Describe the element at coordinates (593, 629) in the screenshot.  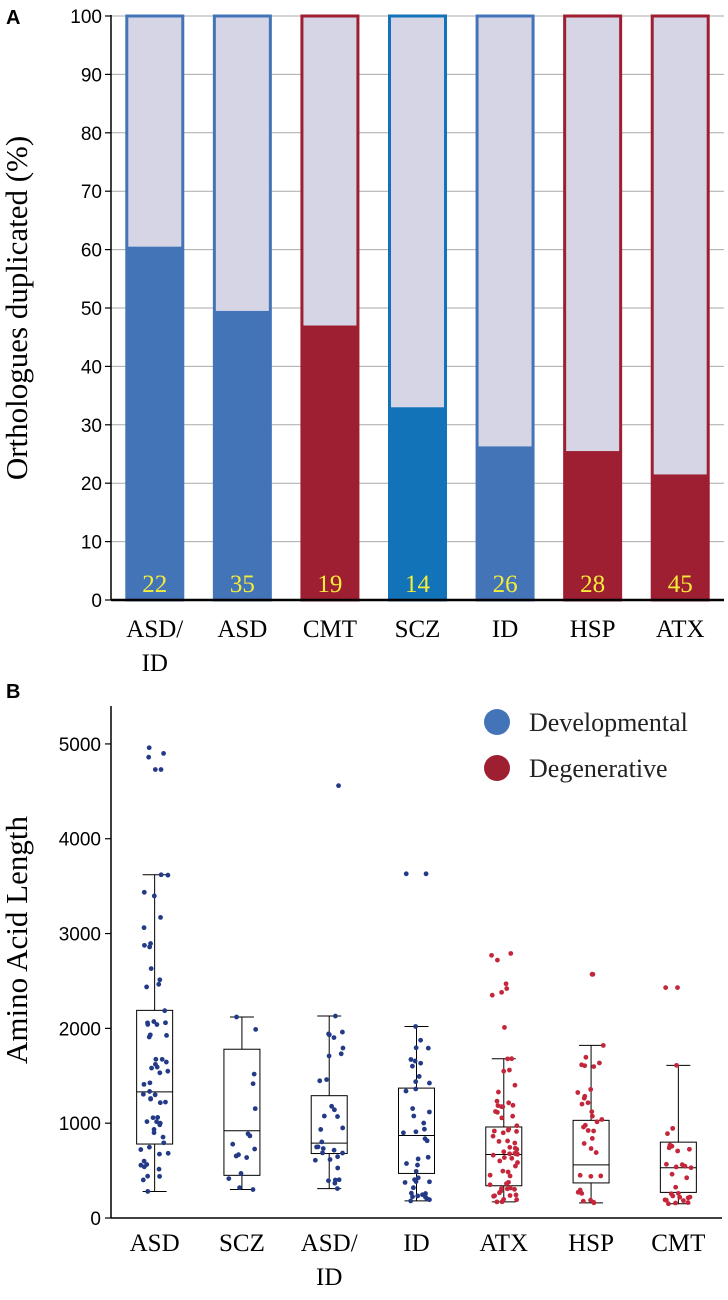
I see `panel-a-category-label: HSP` at that location.